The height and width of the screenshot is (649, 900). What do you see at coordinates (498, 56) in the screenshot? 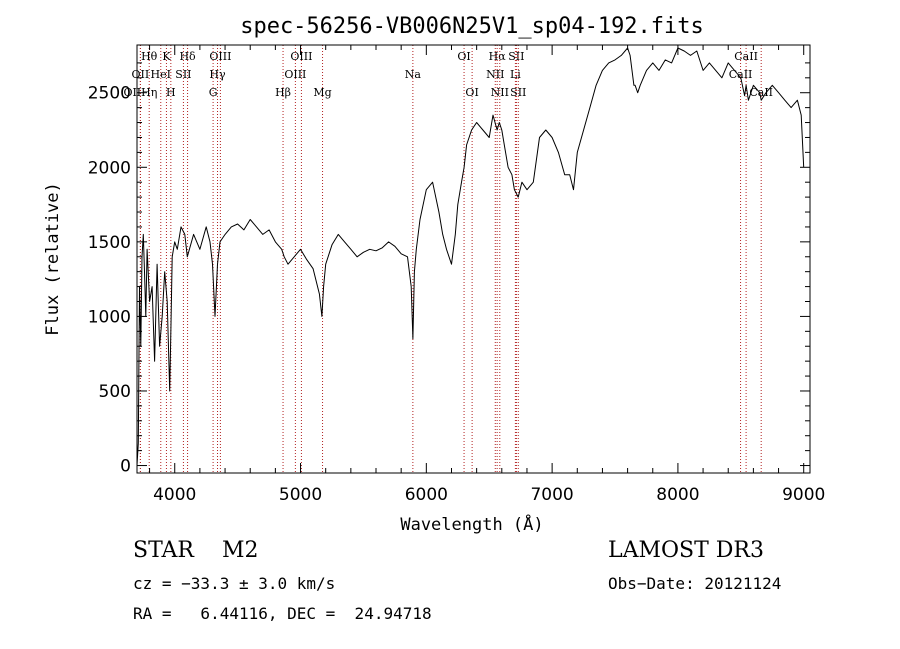
I see `line-marker-label: Hα` at bounding box center [498, 56].